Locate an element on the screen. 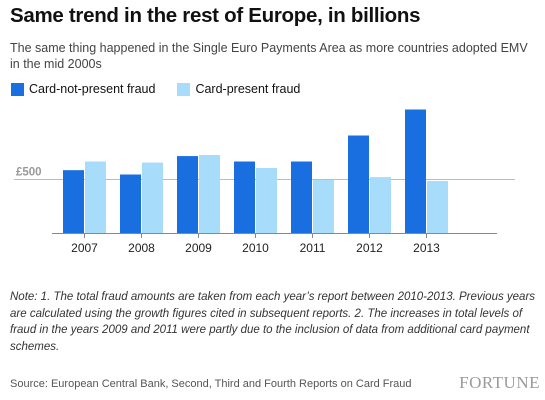 The height and width of the screenshot is (400, 545). bar-card-present-2008 is located at coordinates (152, 197).